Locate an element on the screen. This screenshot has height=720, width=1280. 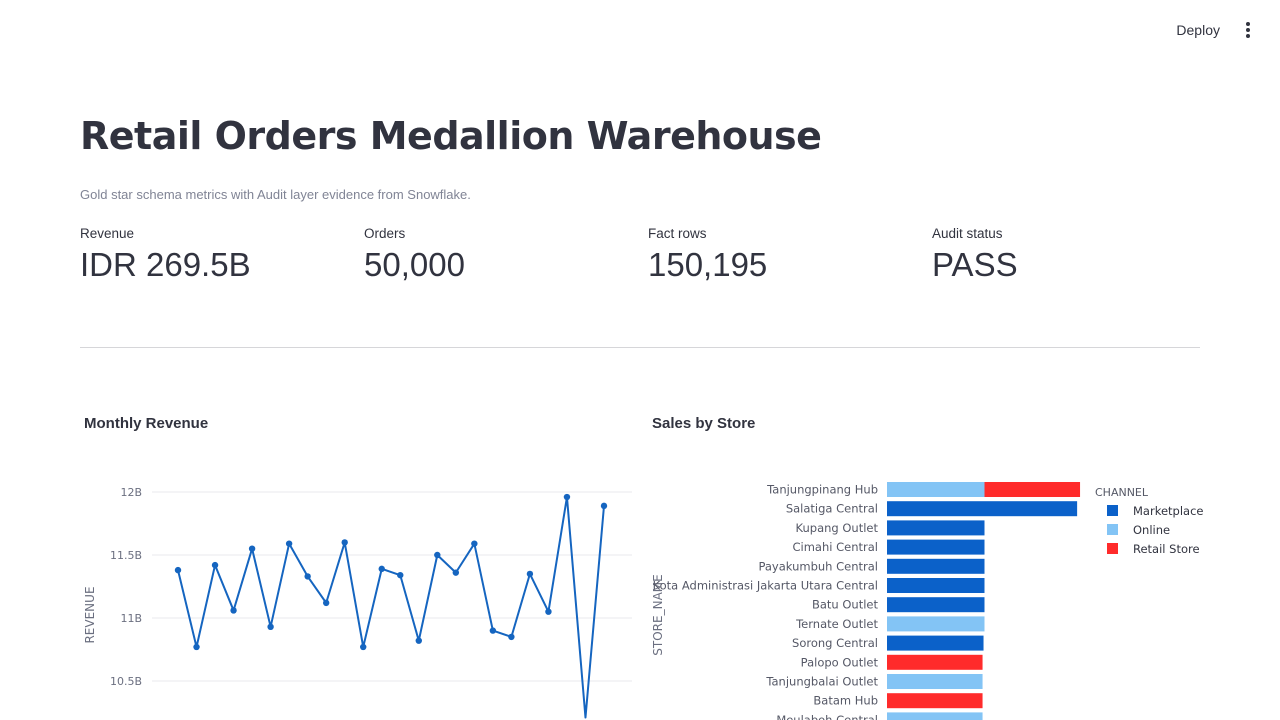
store-label: Sorong Central is located at coordinates (835, 643).